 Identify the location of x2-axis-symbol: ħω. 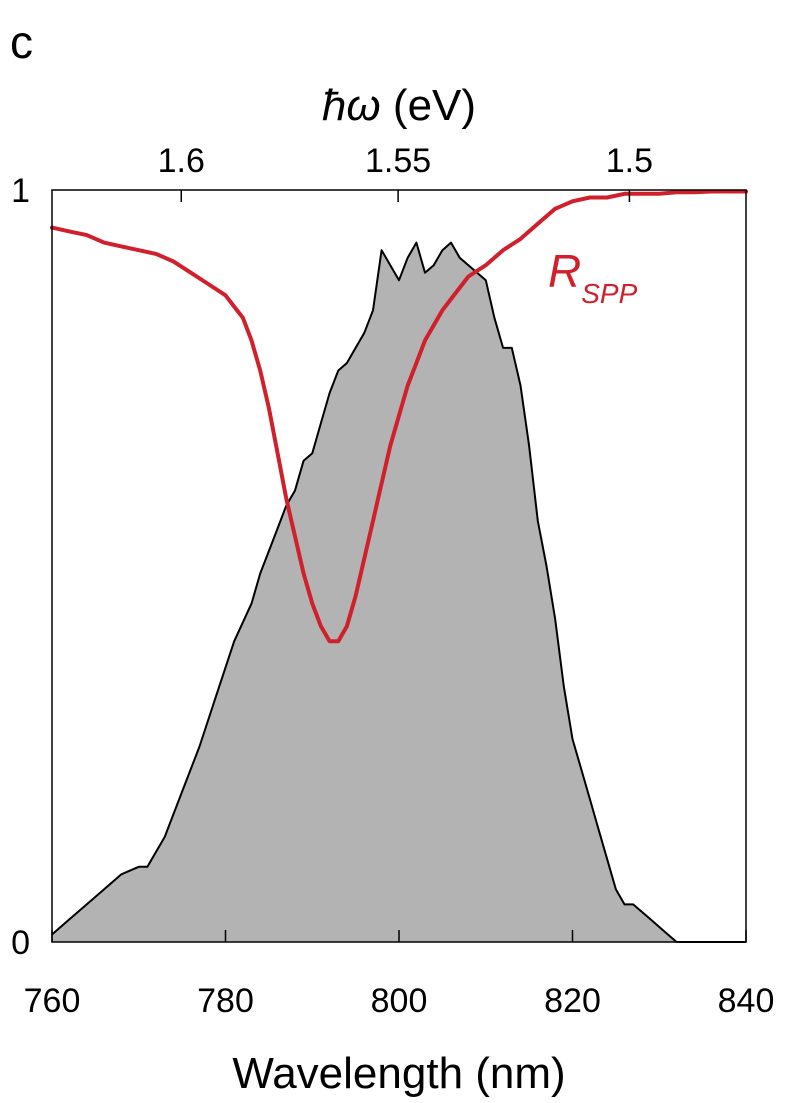
(351, 105).